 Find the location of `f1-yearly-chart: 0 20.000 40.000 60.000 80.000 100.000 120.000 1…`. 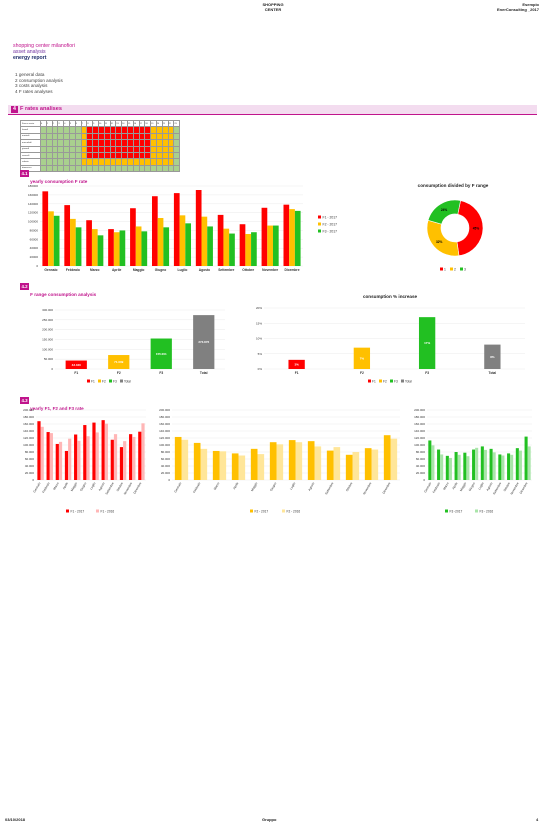

f1-yearly-chart: 0 20.000 40.000 60.000 80.000 100.000 120.000 1… is located at coordinates (84, 461).